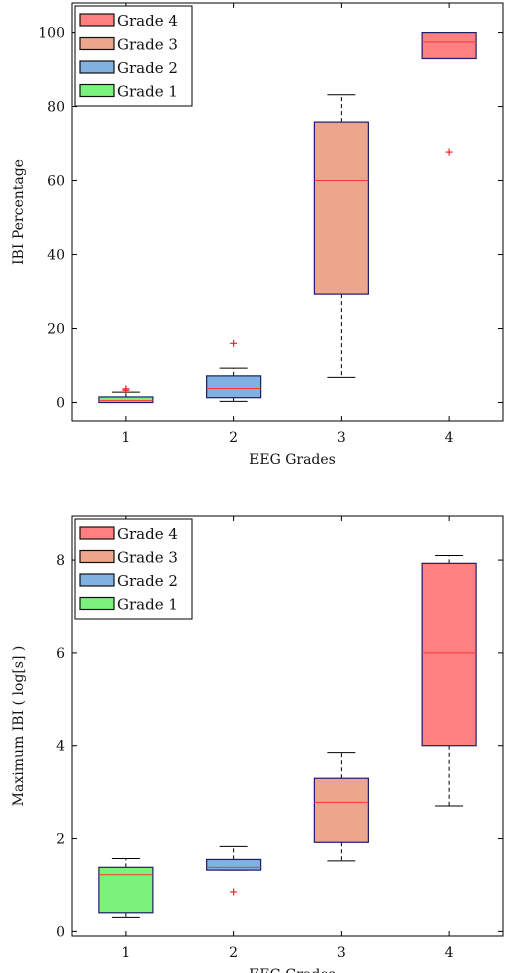  Describe the element at coordinates (60, 747) in the screenshot. I see `y-tick-label: 4` at that location.